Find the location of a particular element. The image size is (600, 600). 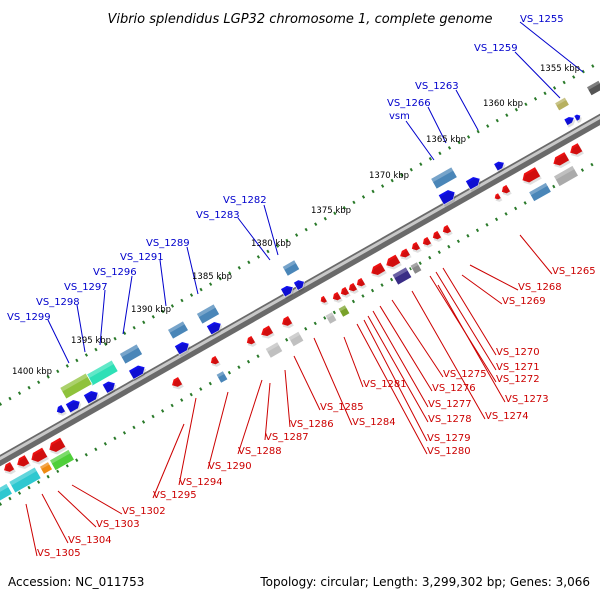

forward-gene-label: VS_1296 is located at coordinates (115, 272).